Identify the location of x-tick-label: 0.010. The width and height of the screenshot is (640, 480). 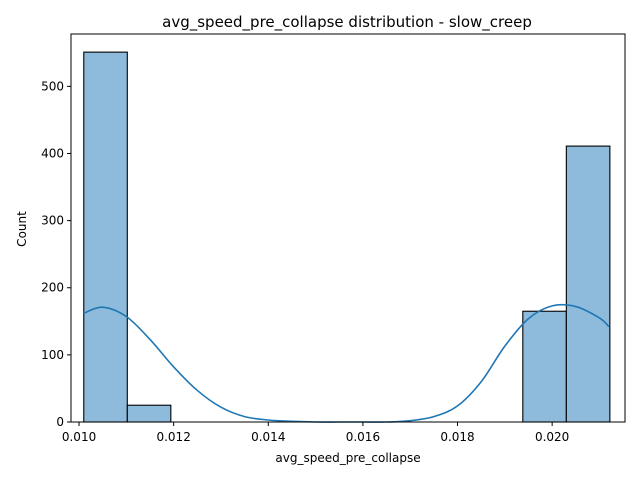
(79, 437).